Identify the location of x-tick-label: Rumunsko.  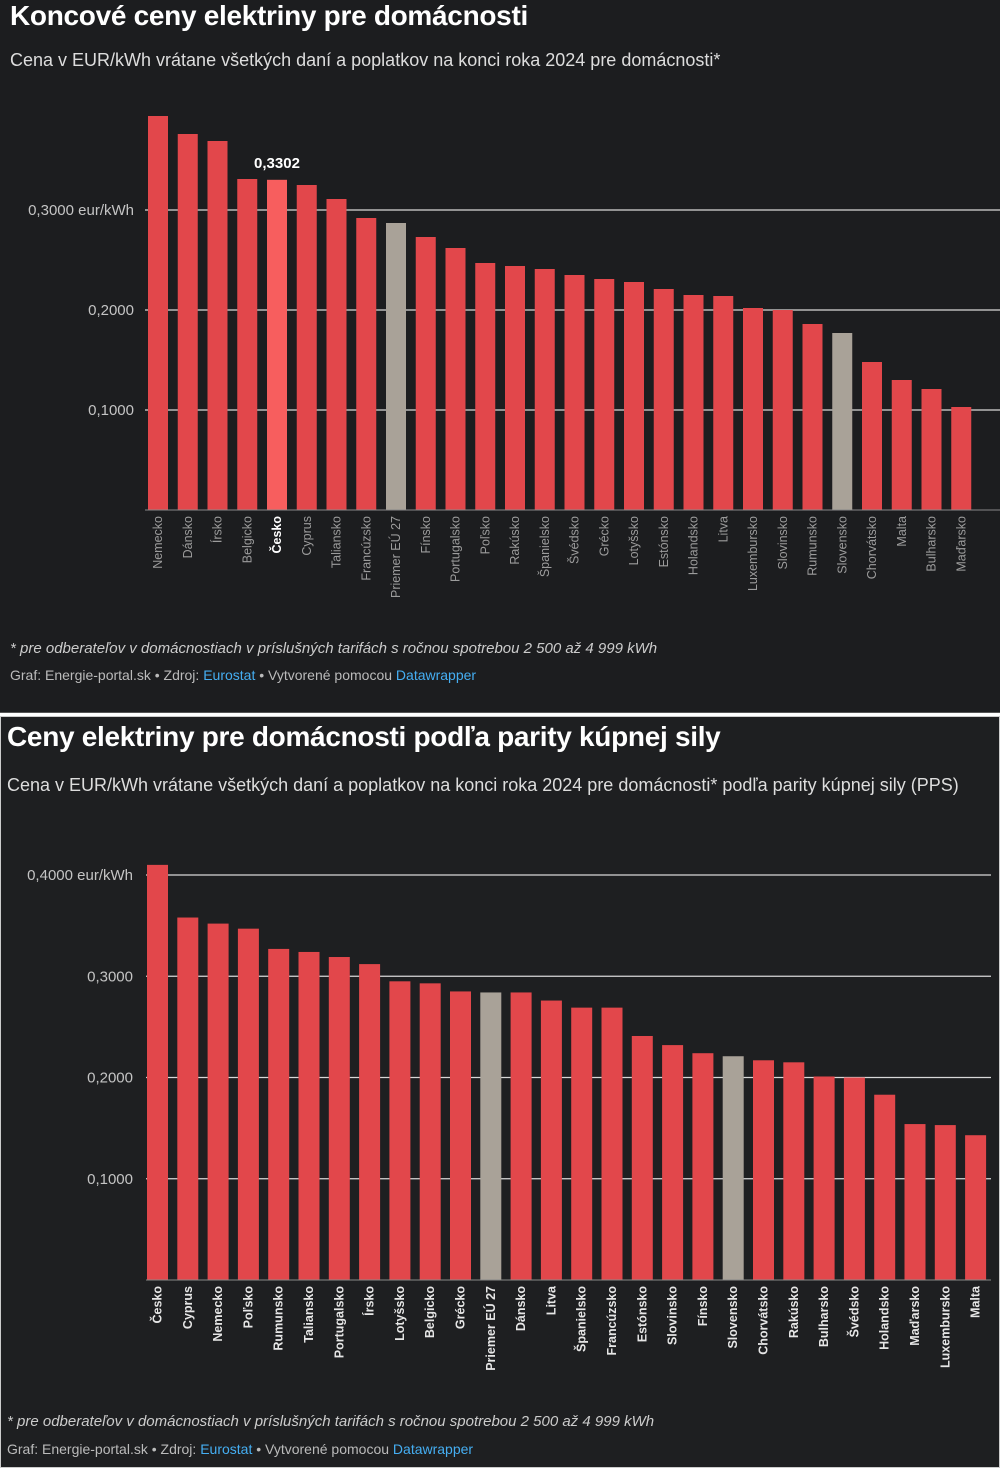
(813, 546).